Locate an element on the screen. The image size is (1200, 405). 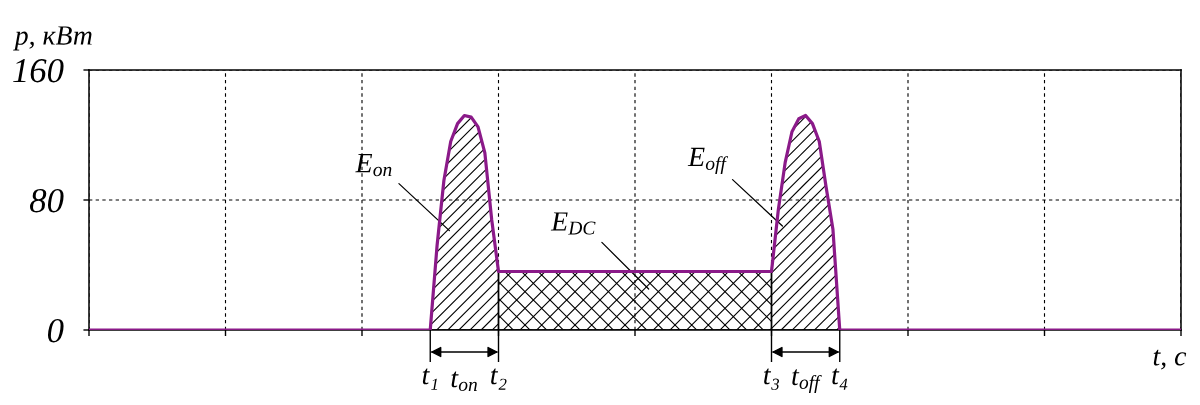
y-axis-title: p, кВт is located at coordinates (52, 38).